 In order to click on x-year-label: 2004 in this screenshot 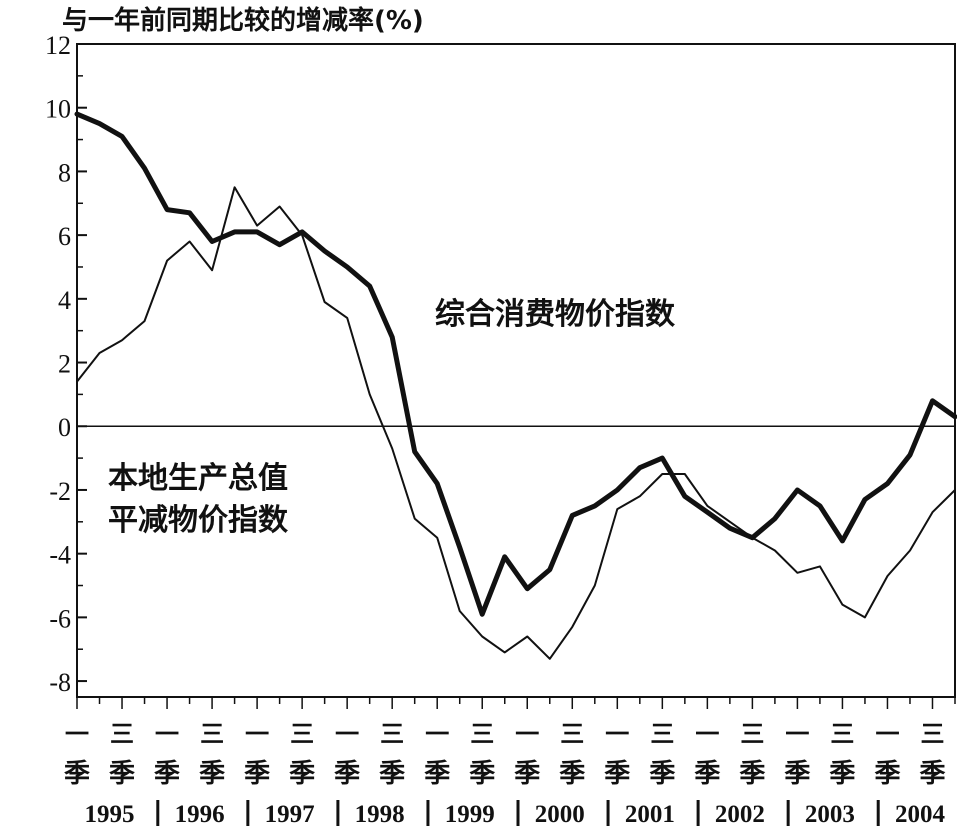, I will do `click(920, 814)`.